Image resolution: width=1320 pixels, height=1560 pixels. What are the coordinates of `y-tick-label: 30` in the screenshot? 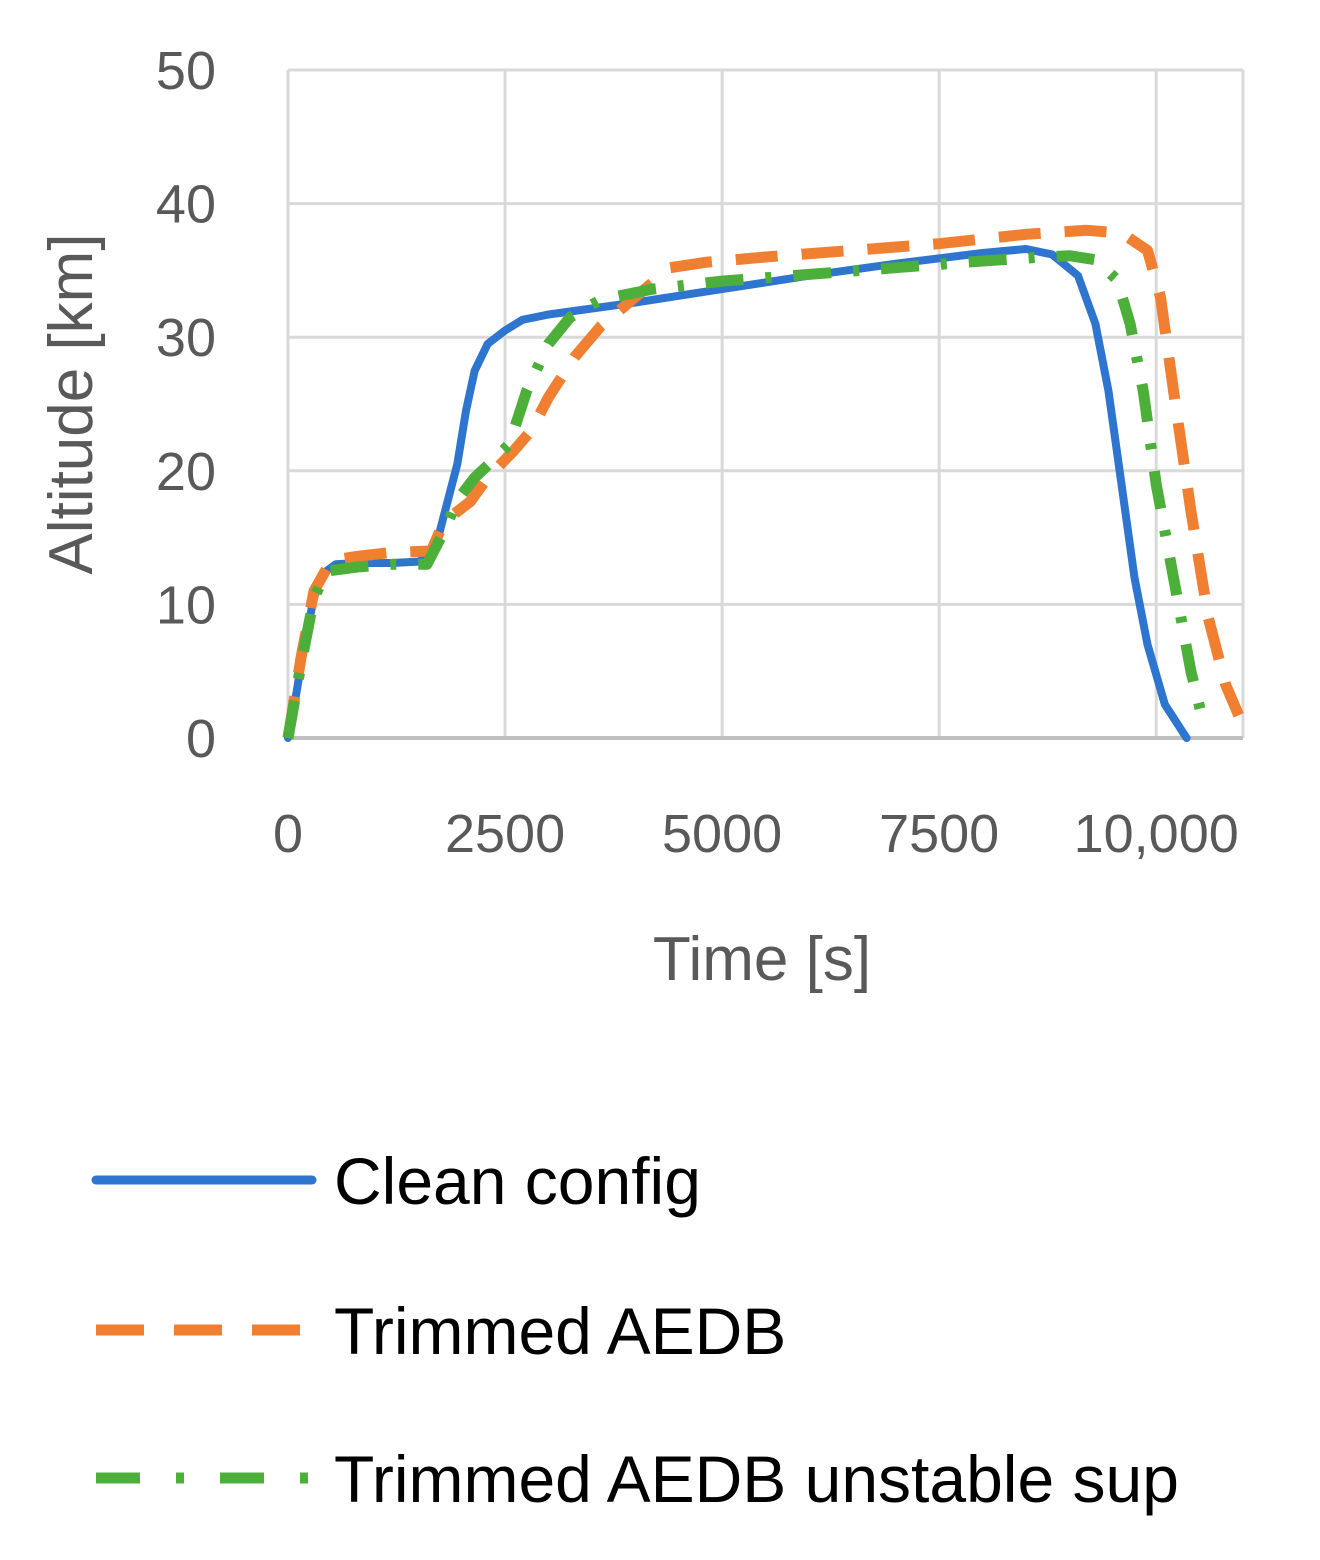 It's located at (186, 338).